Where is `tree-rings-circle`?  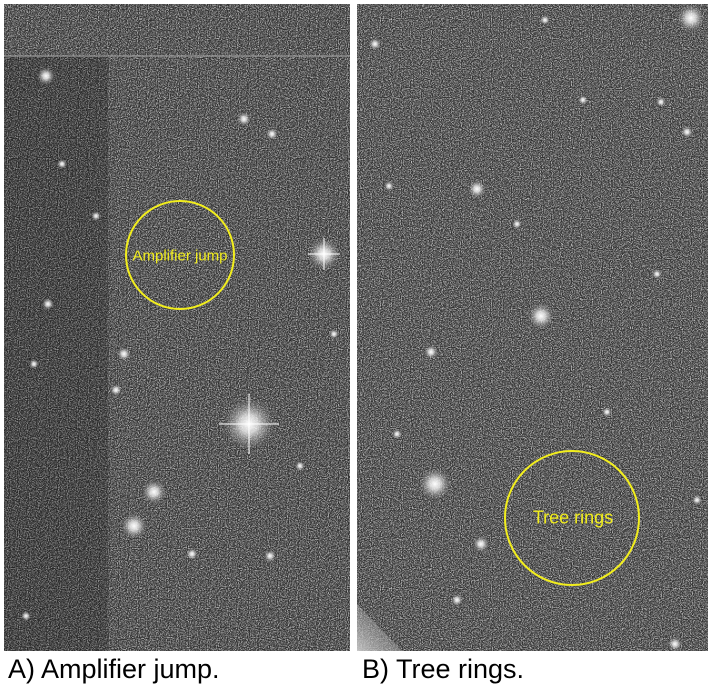 tree-rings-circle is located at coordinates (572, 518).